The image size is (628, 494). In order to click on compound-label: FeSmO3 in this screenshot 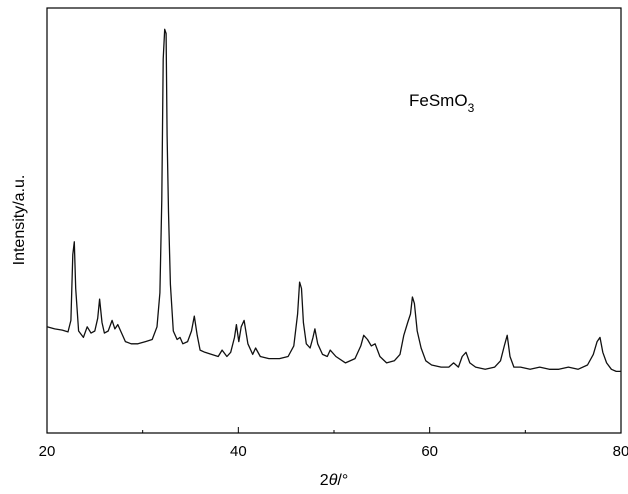, I will do `click(442, 103)`.